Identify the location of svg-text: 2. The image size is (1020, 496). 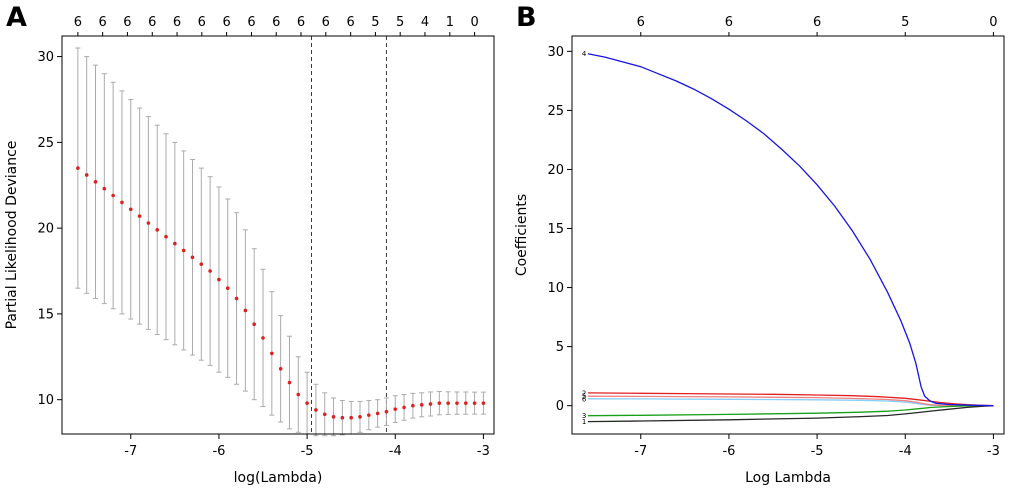
(584, 393).